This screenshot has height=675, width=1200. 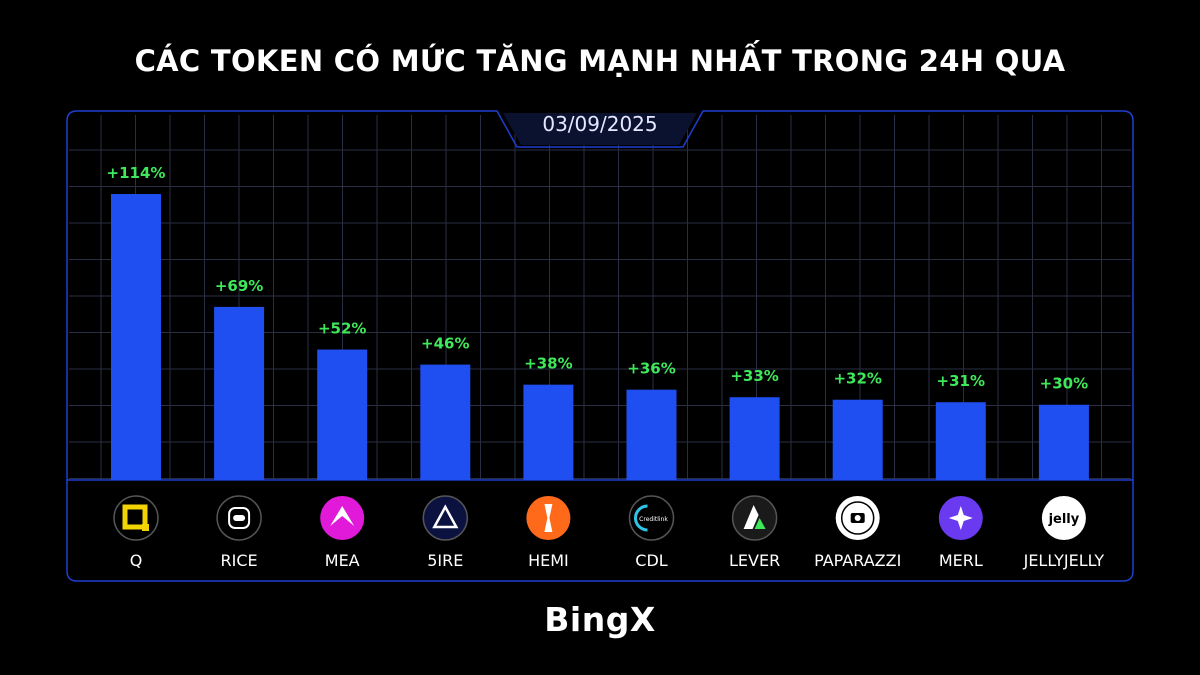 I want to click on jellyjelly-token-icon: jelly, so click(x=1063, y=518).